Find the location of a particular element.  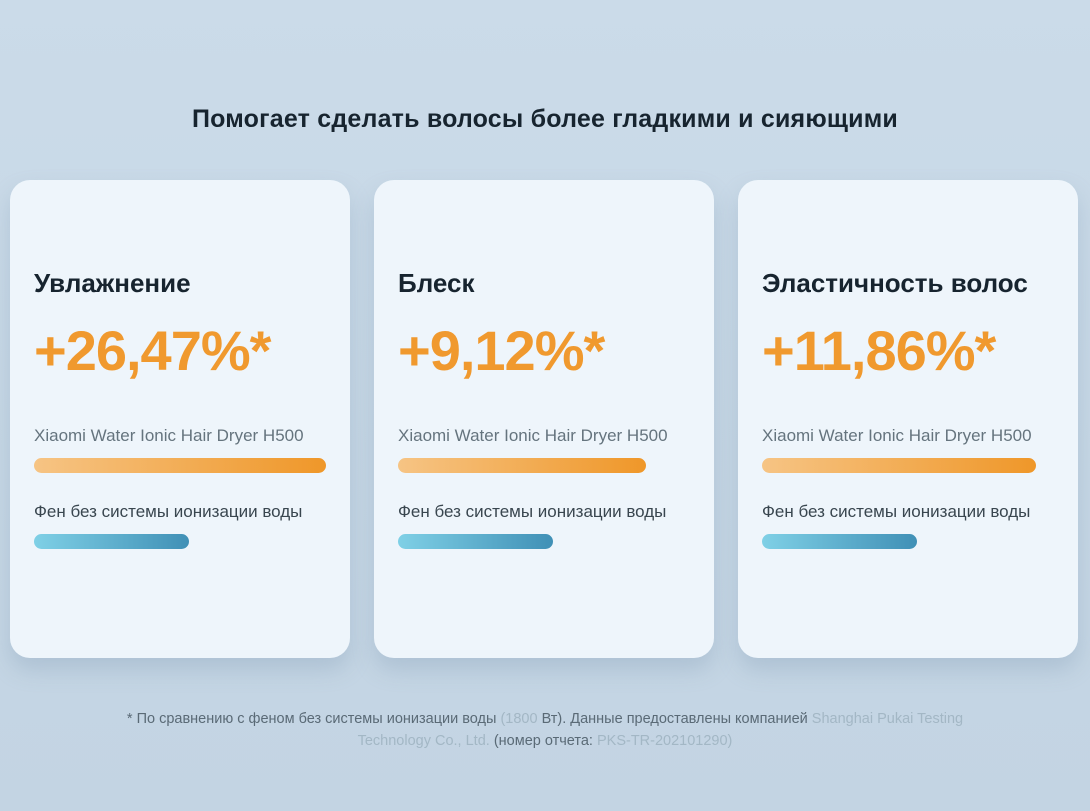

footnote-text: Вт). Данные предоставлены компанией is located at coordinates (676, 719).